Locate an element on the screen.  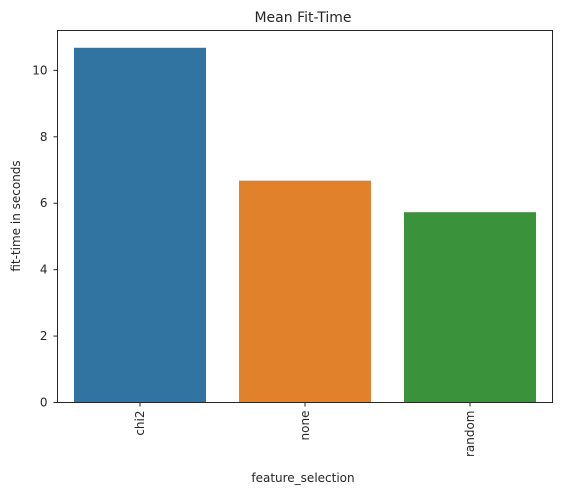
y-tick-label: 8 is located at coordinates (44, 137).